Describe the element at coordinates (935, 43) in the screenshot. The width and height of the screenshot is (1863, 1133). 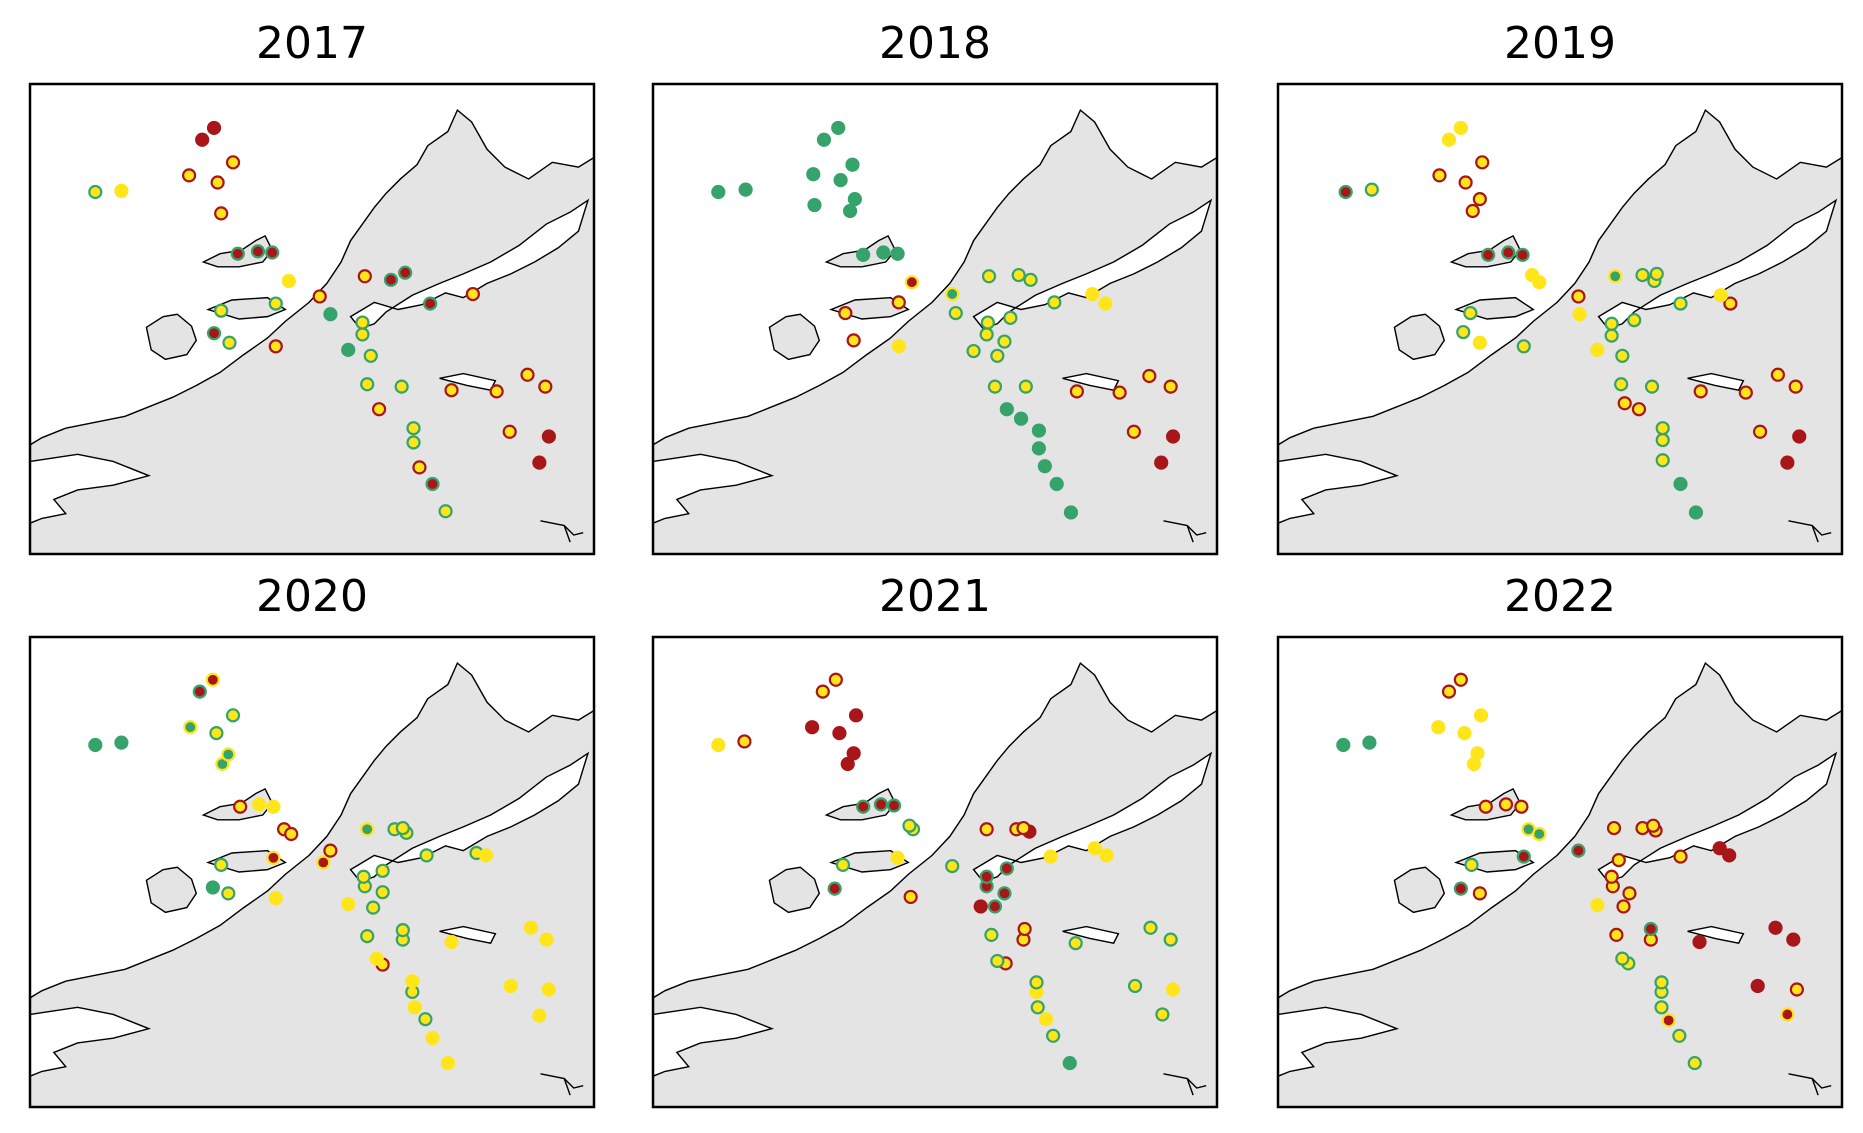
I see `panel-title: 2018` at that location.